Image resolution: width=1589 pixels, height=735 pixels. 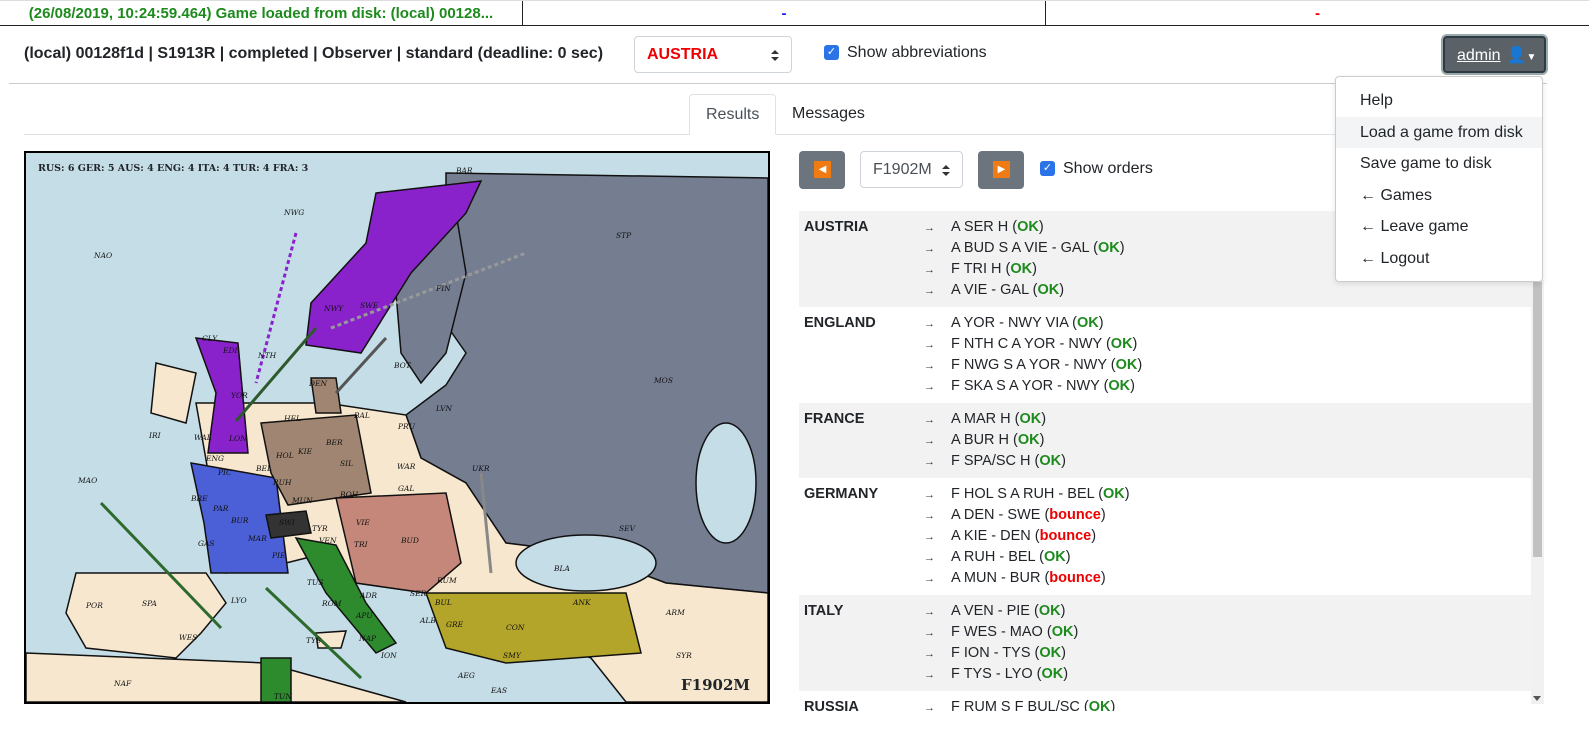 What do you see at coordinates (224, 472) in the screenshot?
I see `territory-label-pic: PIC` at bounding box center [224, 472].